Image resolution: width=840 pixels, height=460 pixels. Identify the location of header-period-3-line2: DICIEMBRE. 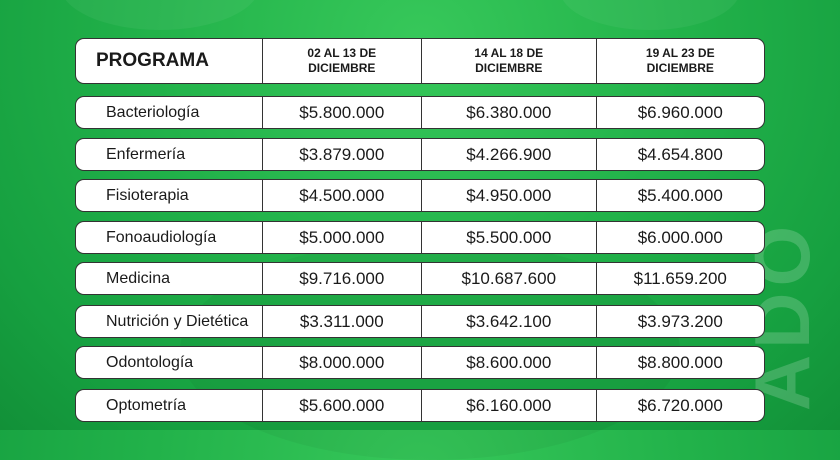
(680, 68).